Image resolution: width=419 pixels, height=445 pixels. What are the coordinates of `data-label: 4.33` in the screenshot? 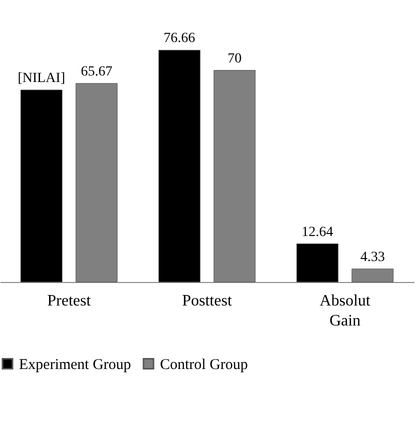 It's located at (372, 257).